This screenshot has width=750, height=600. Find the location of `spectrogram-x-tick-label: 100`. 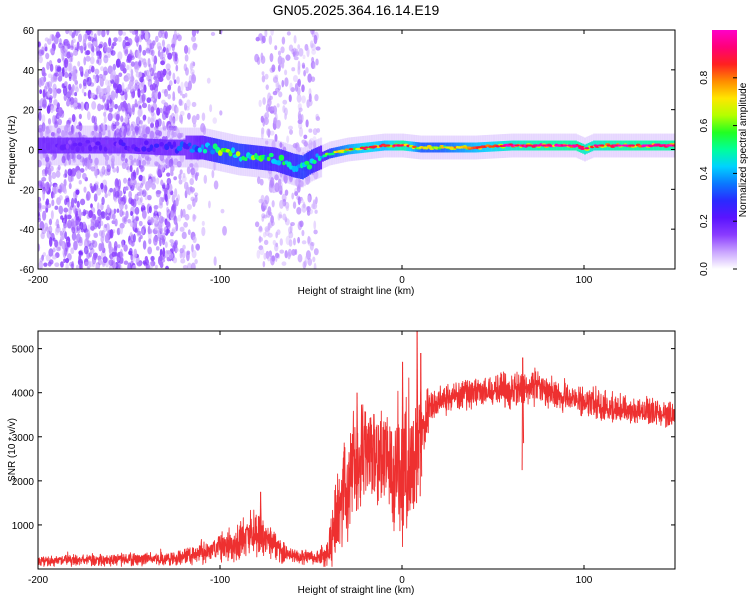

spectrogram-x-tick-label: 100 is located at coordinates (584, 280).